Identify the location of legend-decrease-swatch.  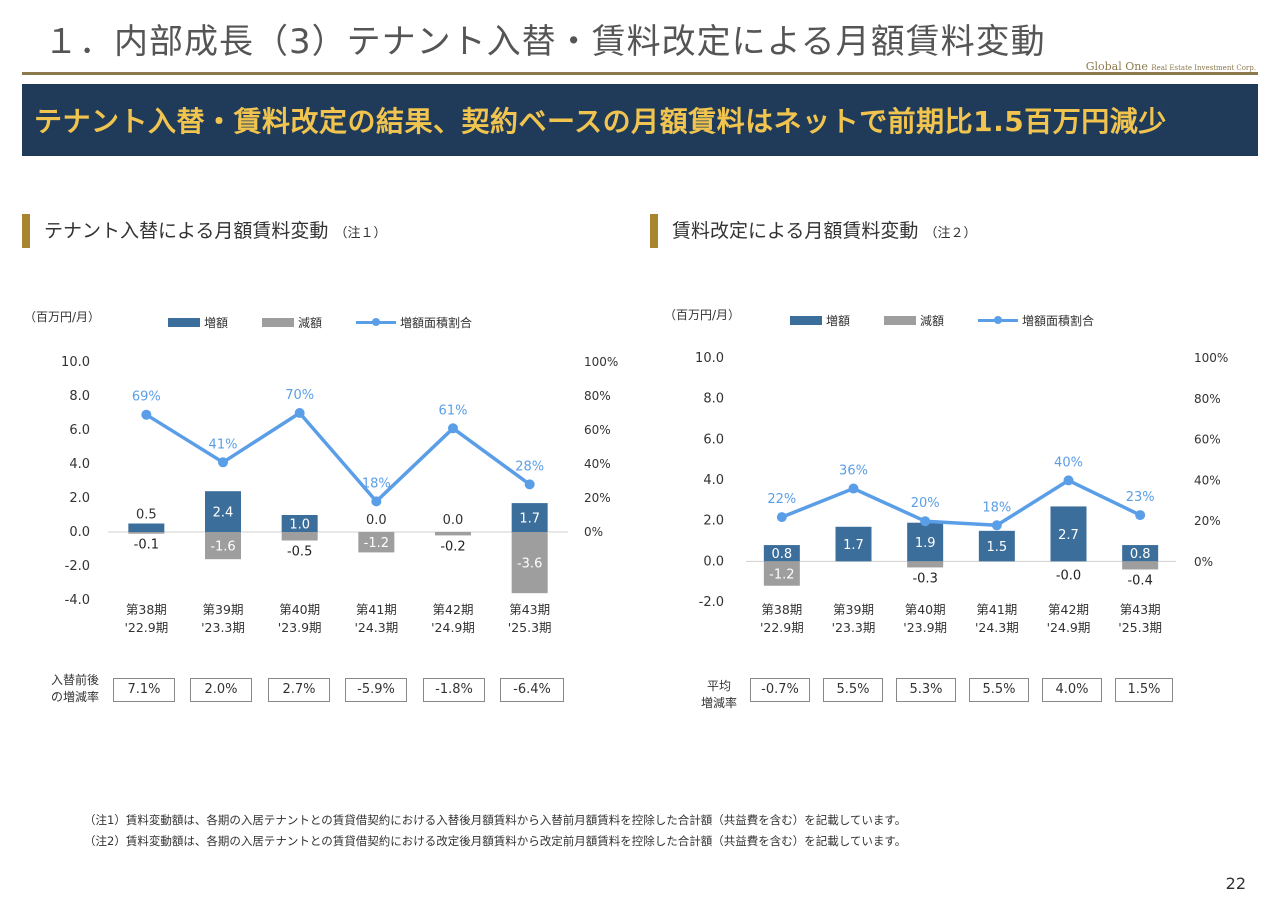
(900, 320).